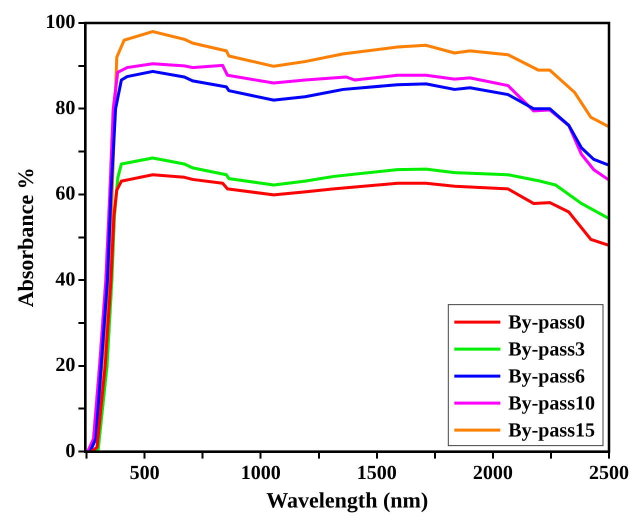  I want to click on y-tick-label: 20, so click(65, 365).